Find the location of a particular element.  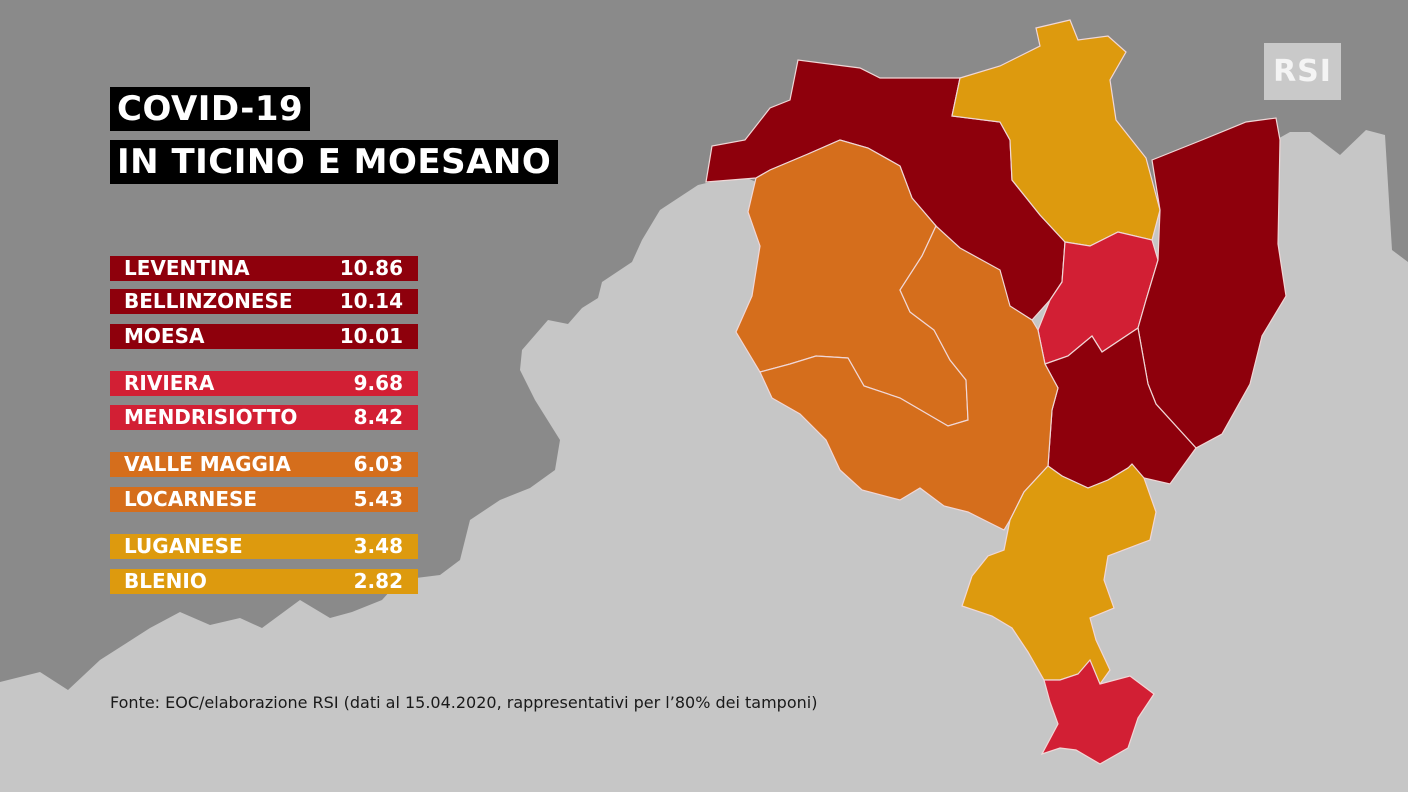

legend-row-blenio: BLENIO 2.82 is located at coordinates (264, 581).